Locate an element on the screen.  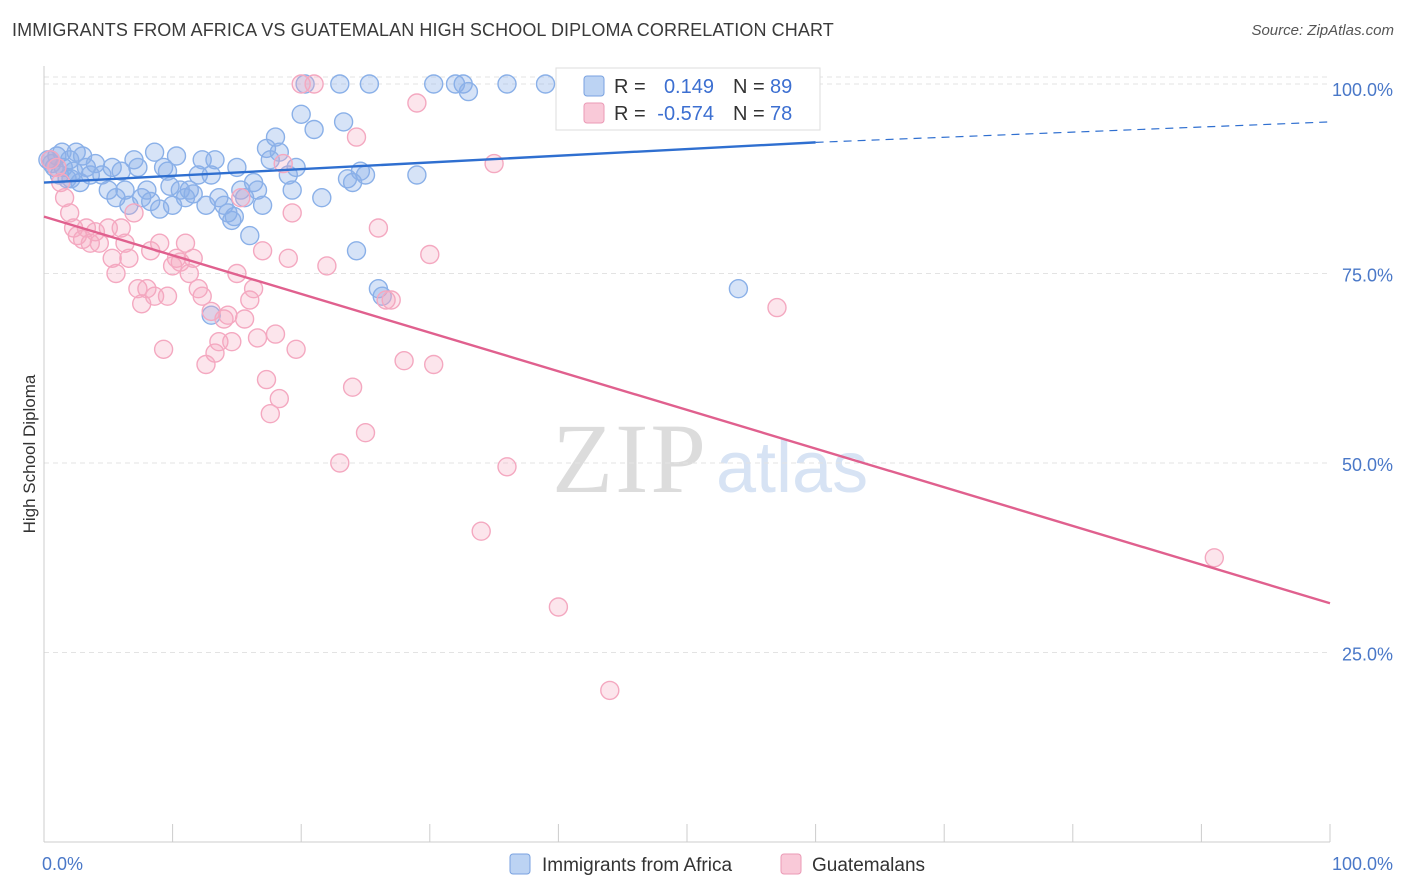
stats-r-label-blue: R = is located at coordinates (630, 87).